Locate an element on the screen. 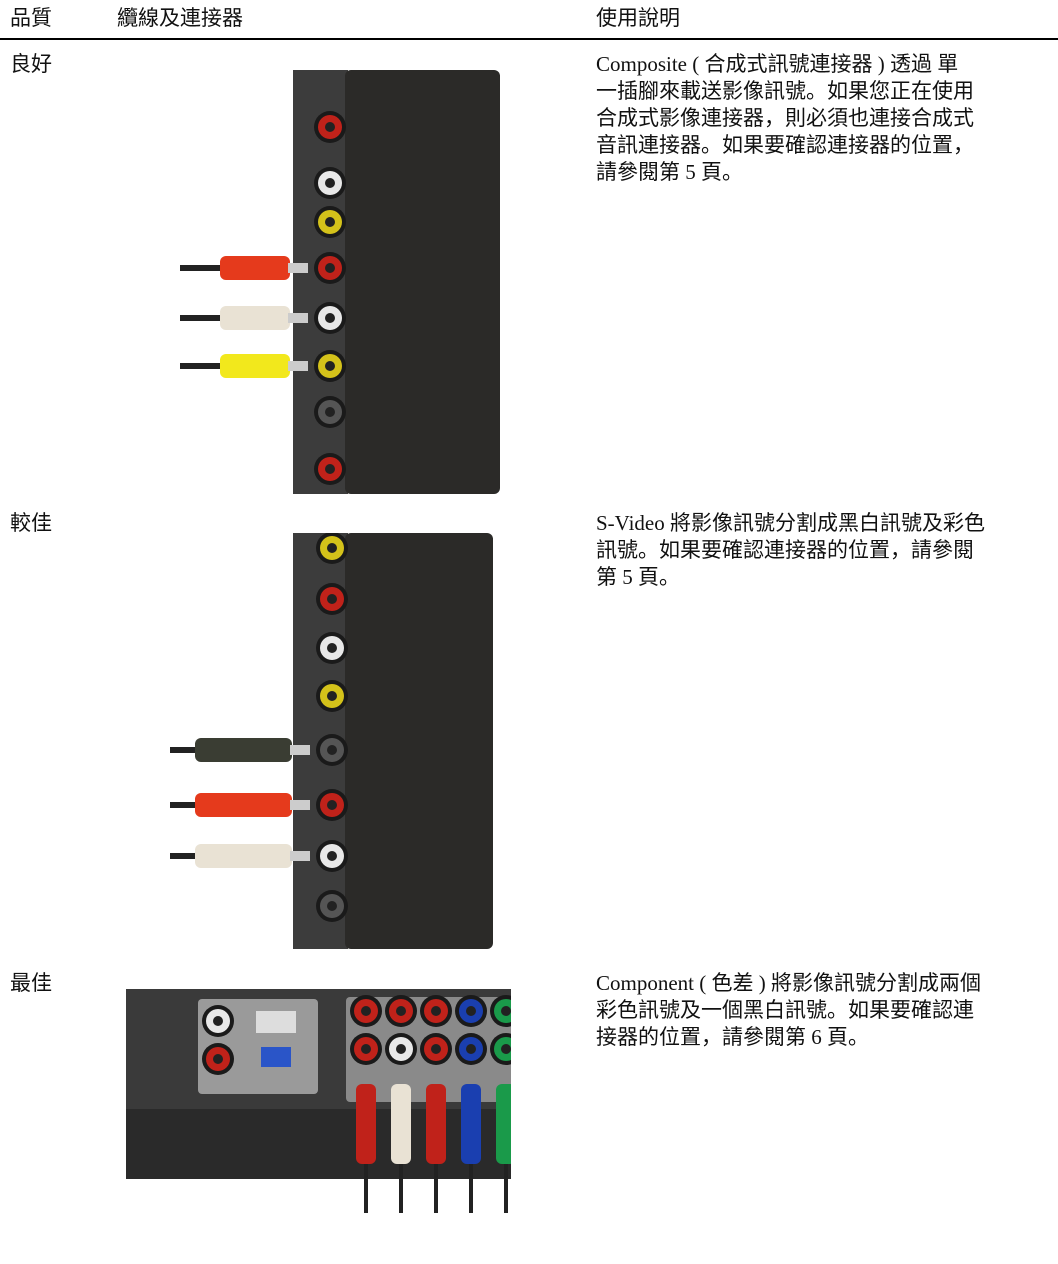 The width and height of the screenshot is (1058, 1264). header-rule is located at coordinates (529, 39).